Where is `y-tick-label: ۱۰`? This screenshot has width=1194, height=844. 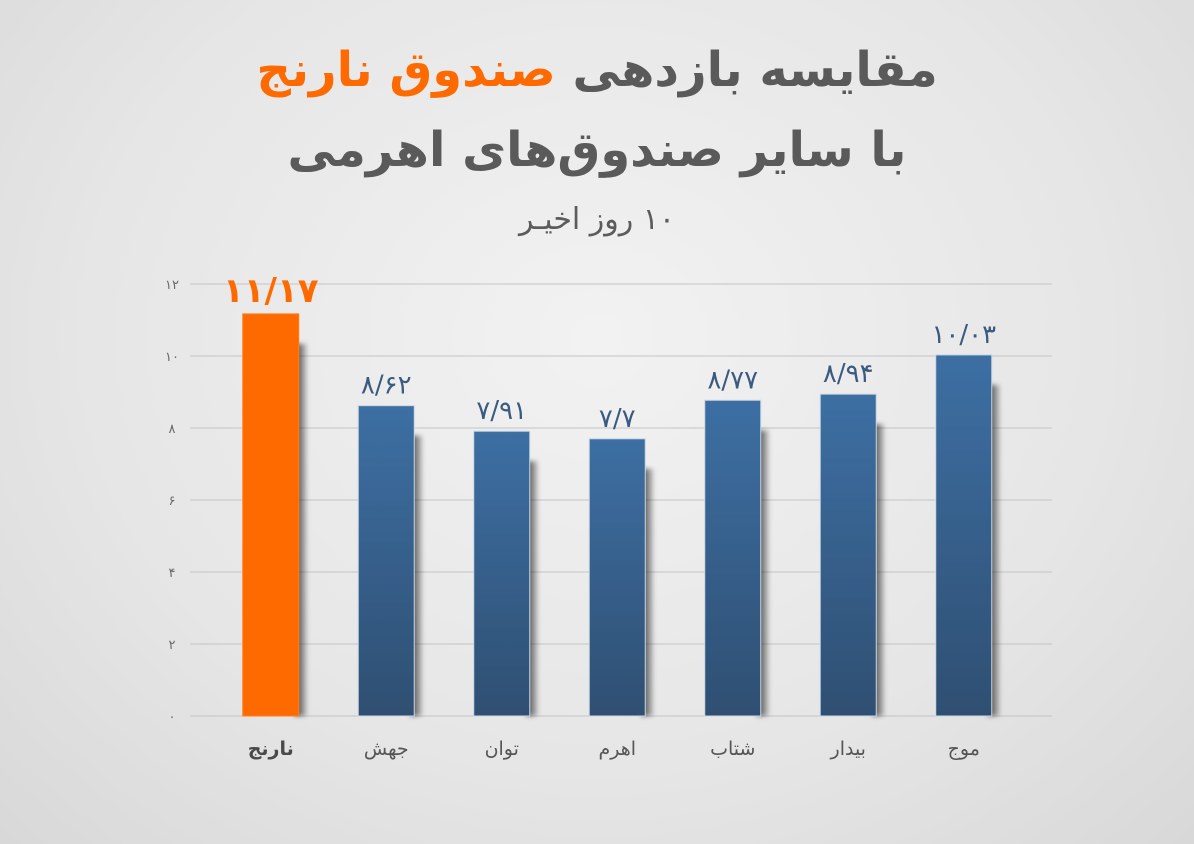 y-tick-label: ۱۰ is located at coordinates (172, 357).